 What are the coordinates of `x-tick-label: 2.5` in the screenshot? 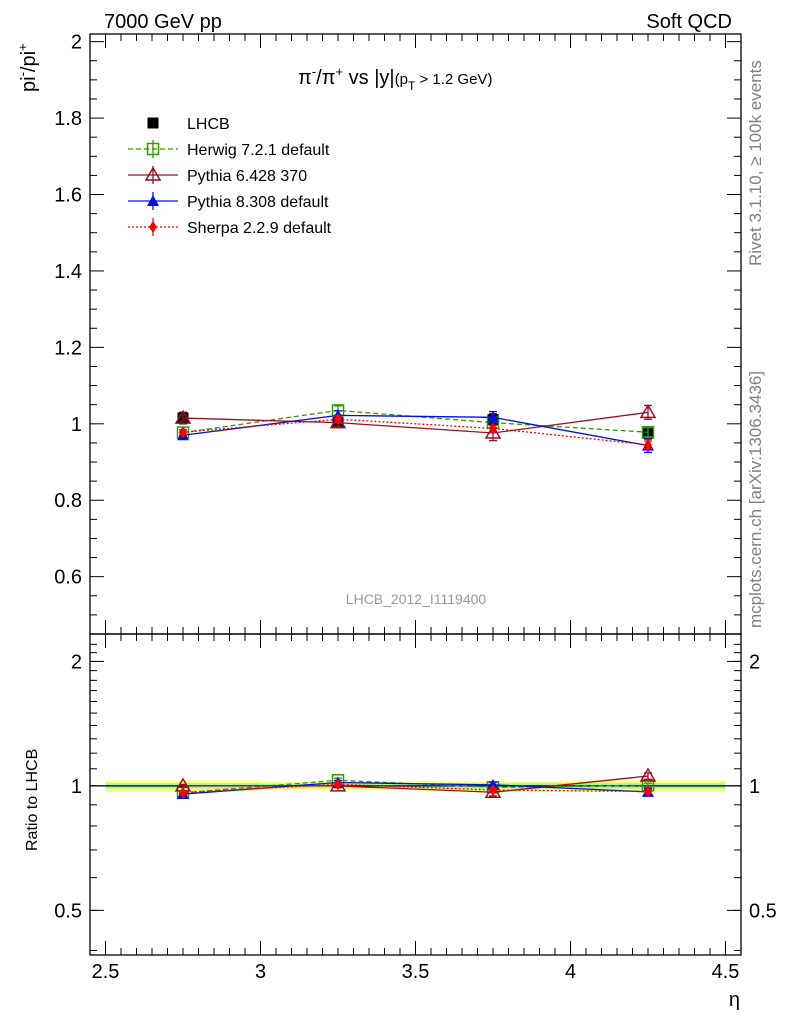 It's located at (106, 972).